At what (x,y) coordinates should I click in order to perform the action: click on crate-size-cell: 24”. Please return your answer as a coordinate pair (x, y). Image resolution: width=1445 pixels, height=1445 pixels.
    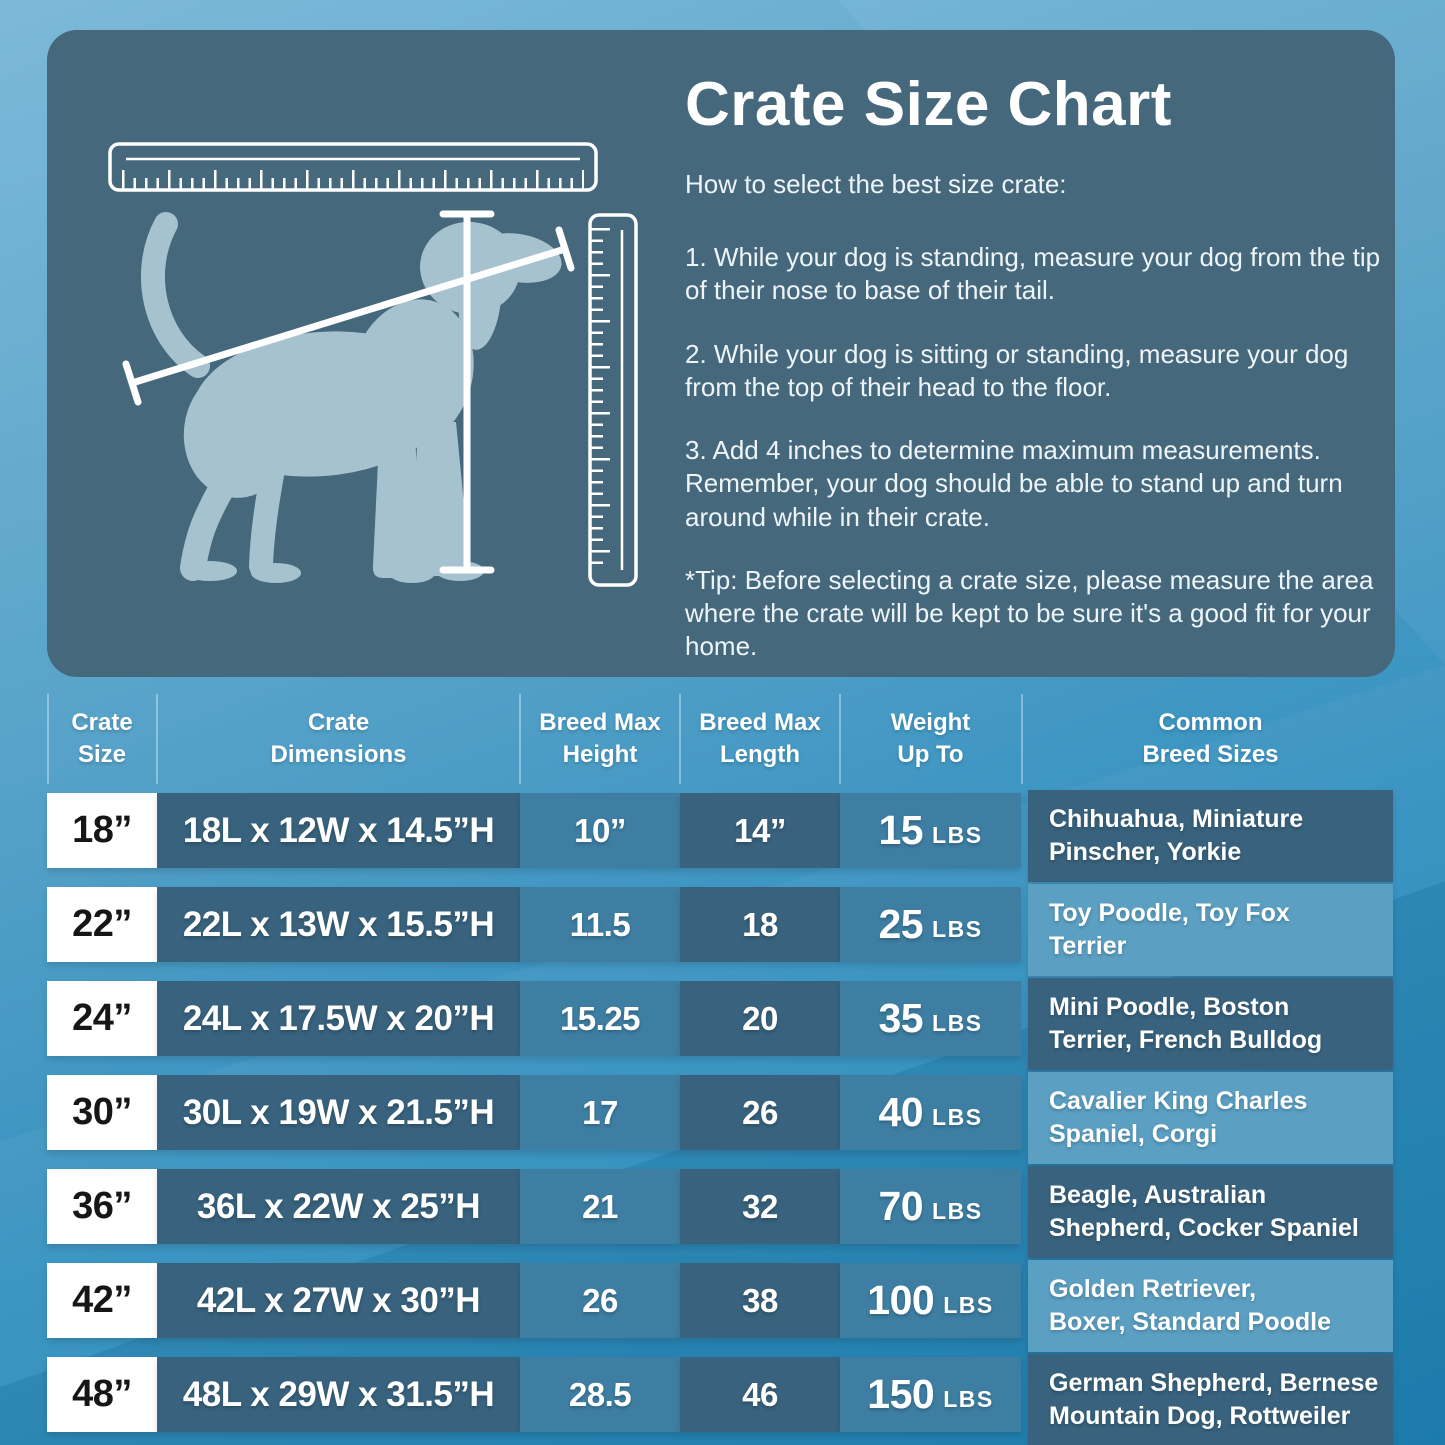
    Looking at the image, I should click on (102, 1018).